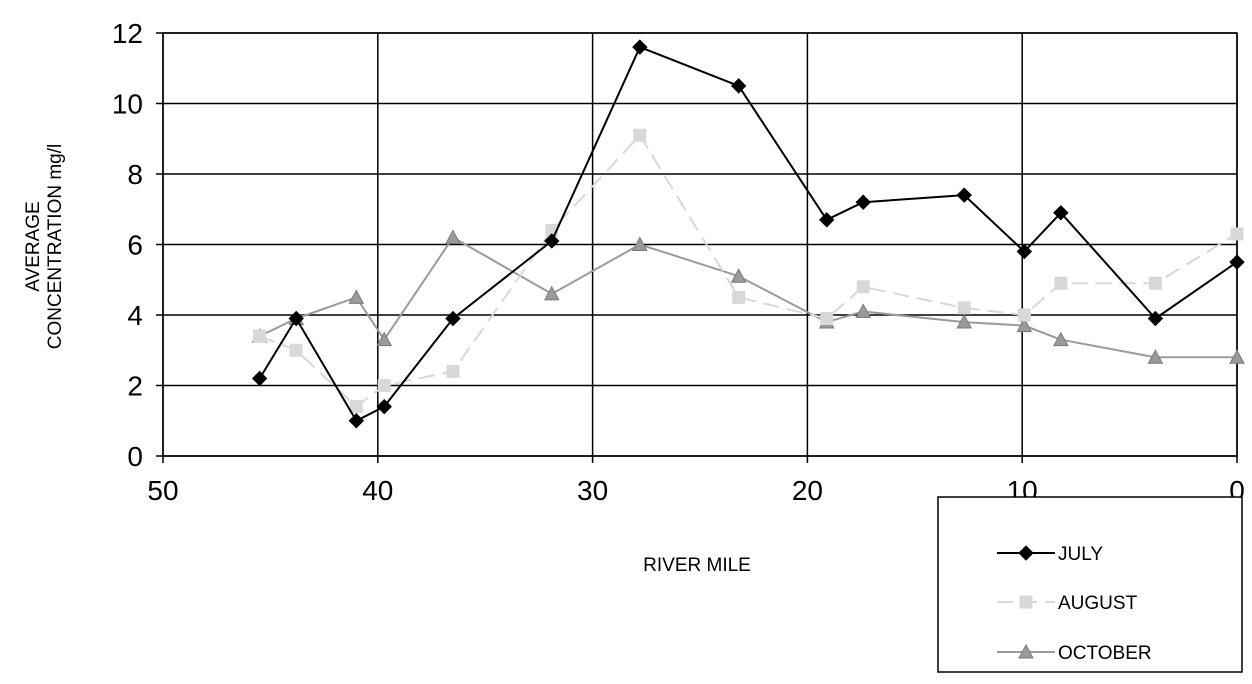  What do you see at coordinates (1105, 653) in the screenshot?
I see `legend-label-october: OCTOBER` at bounding box center [1105, 653].